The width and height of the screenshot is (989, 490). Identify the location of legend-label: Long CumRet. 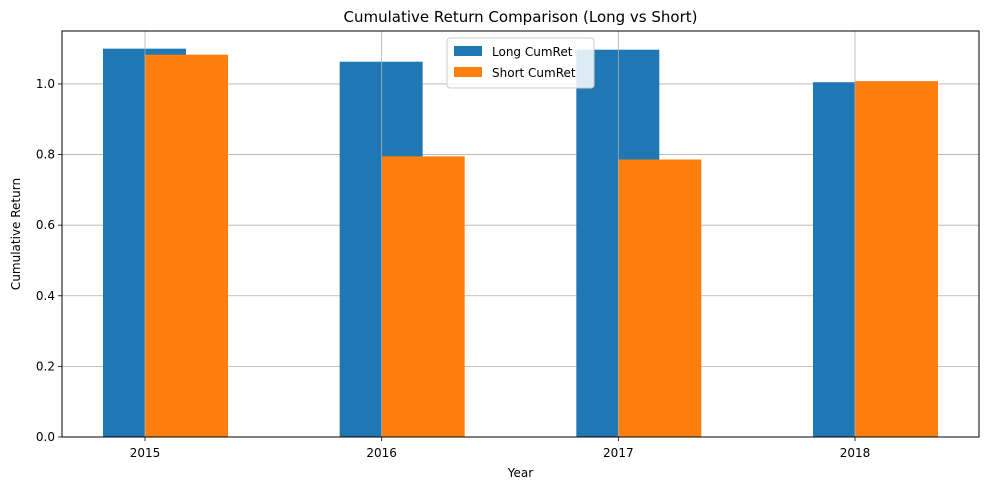
(532, 52).